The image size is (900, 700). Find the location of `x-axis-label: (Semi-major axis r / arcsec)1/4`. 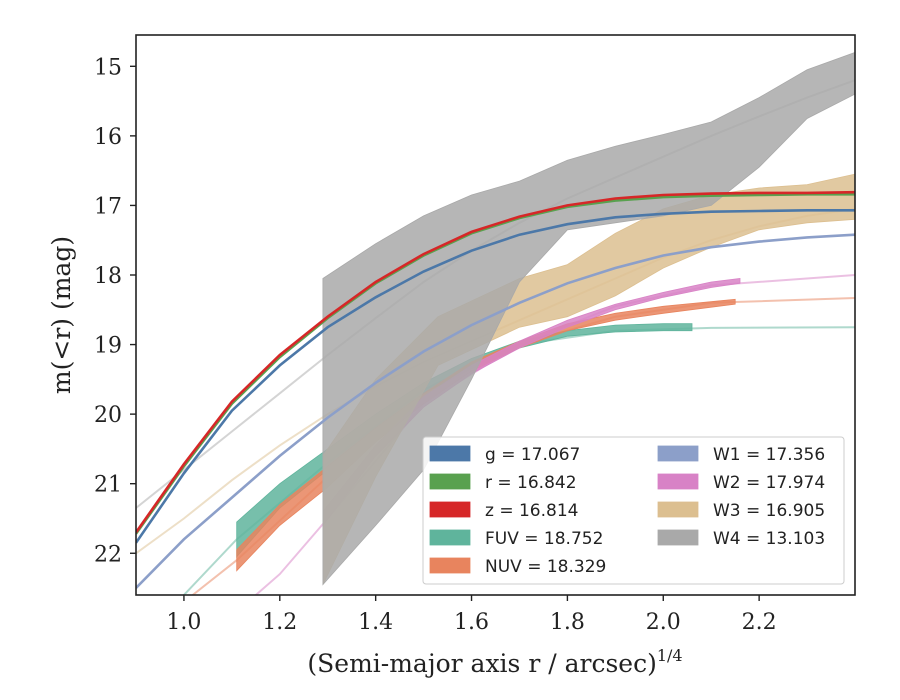

x-axis-label: (Semi-major axis r / arcsec)1/4 is located at coordinates (494, 662).